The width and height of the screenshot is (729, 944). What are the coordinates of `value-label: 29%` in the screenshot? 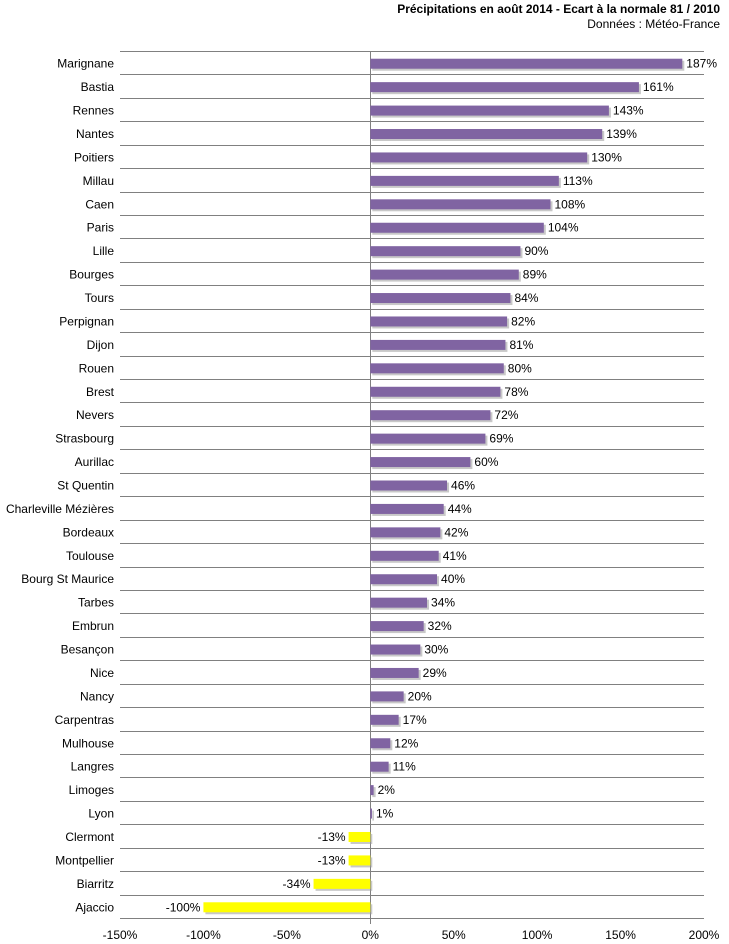 It's located at (435, 673).